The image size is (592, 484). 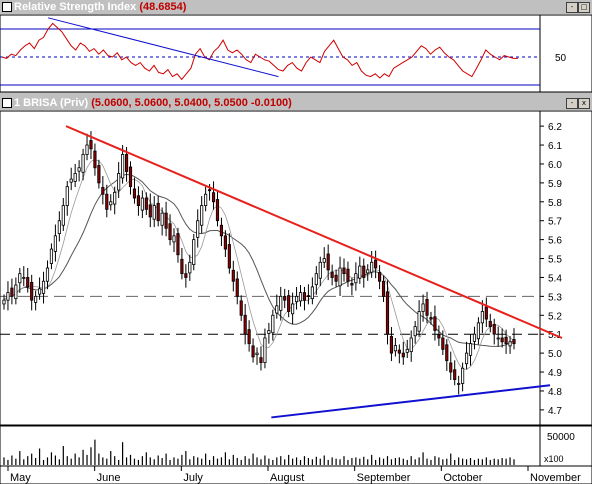 What do you see at coordinates (584, 103) in the screenshot?
I see `price-close-button: x` at bounding box center [584, 103].